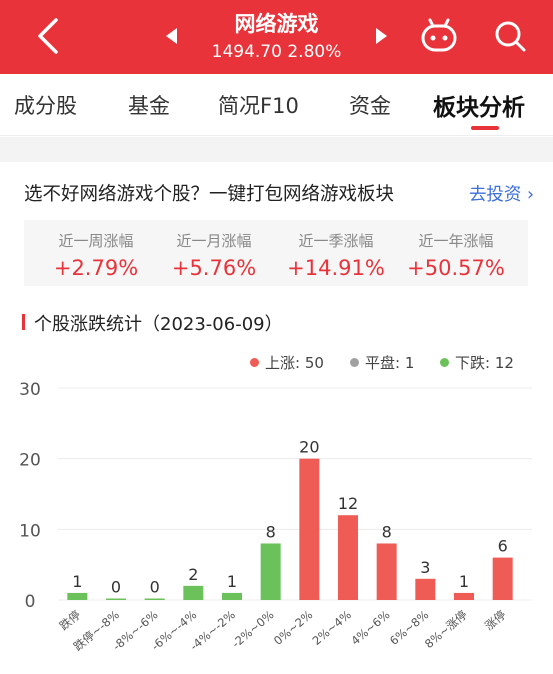 This screenshot has height=674, width=553. Describe the element at coordinates (258, 106) in the screenshot. I see `tab-f10-overview: 简况F10` at that location.